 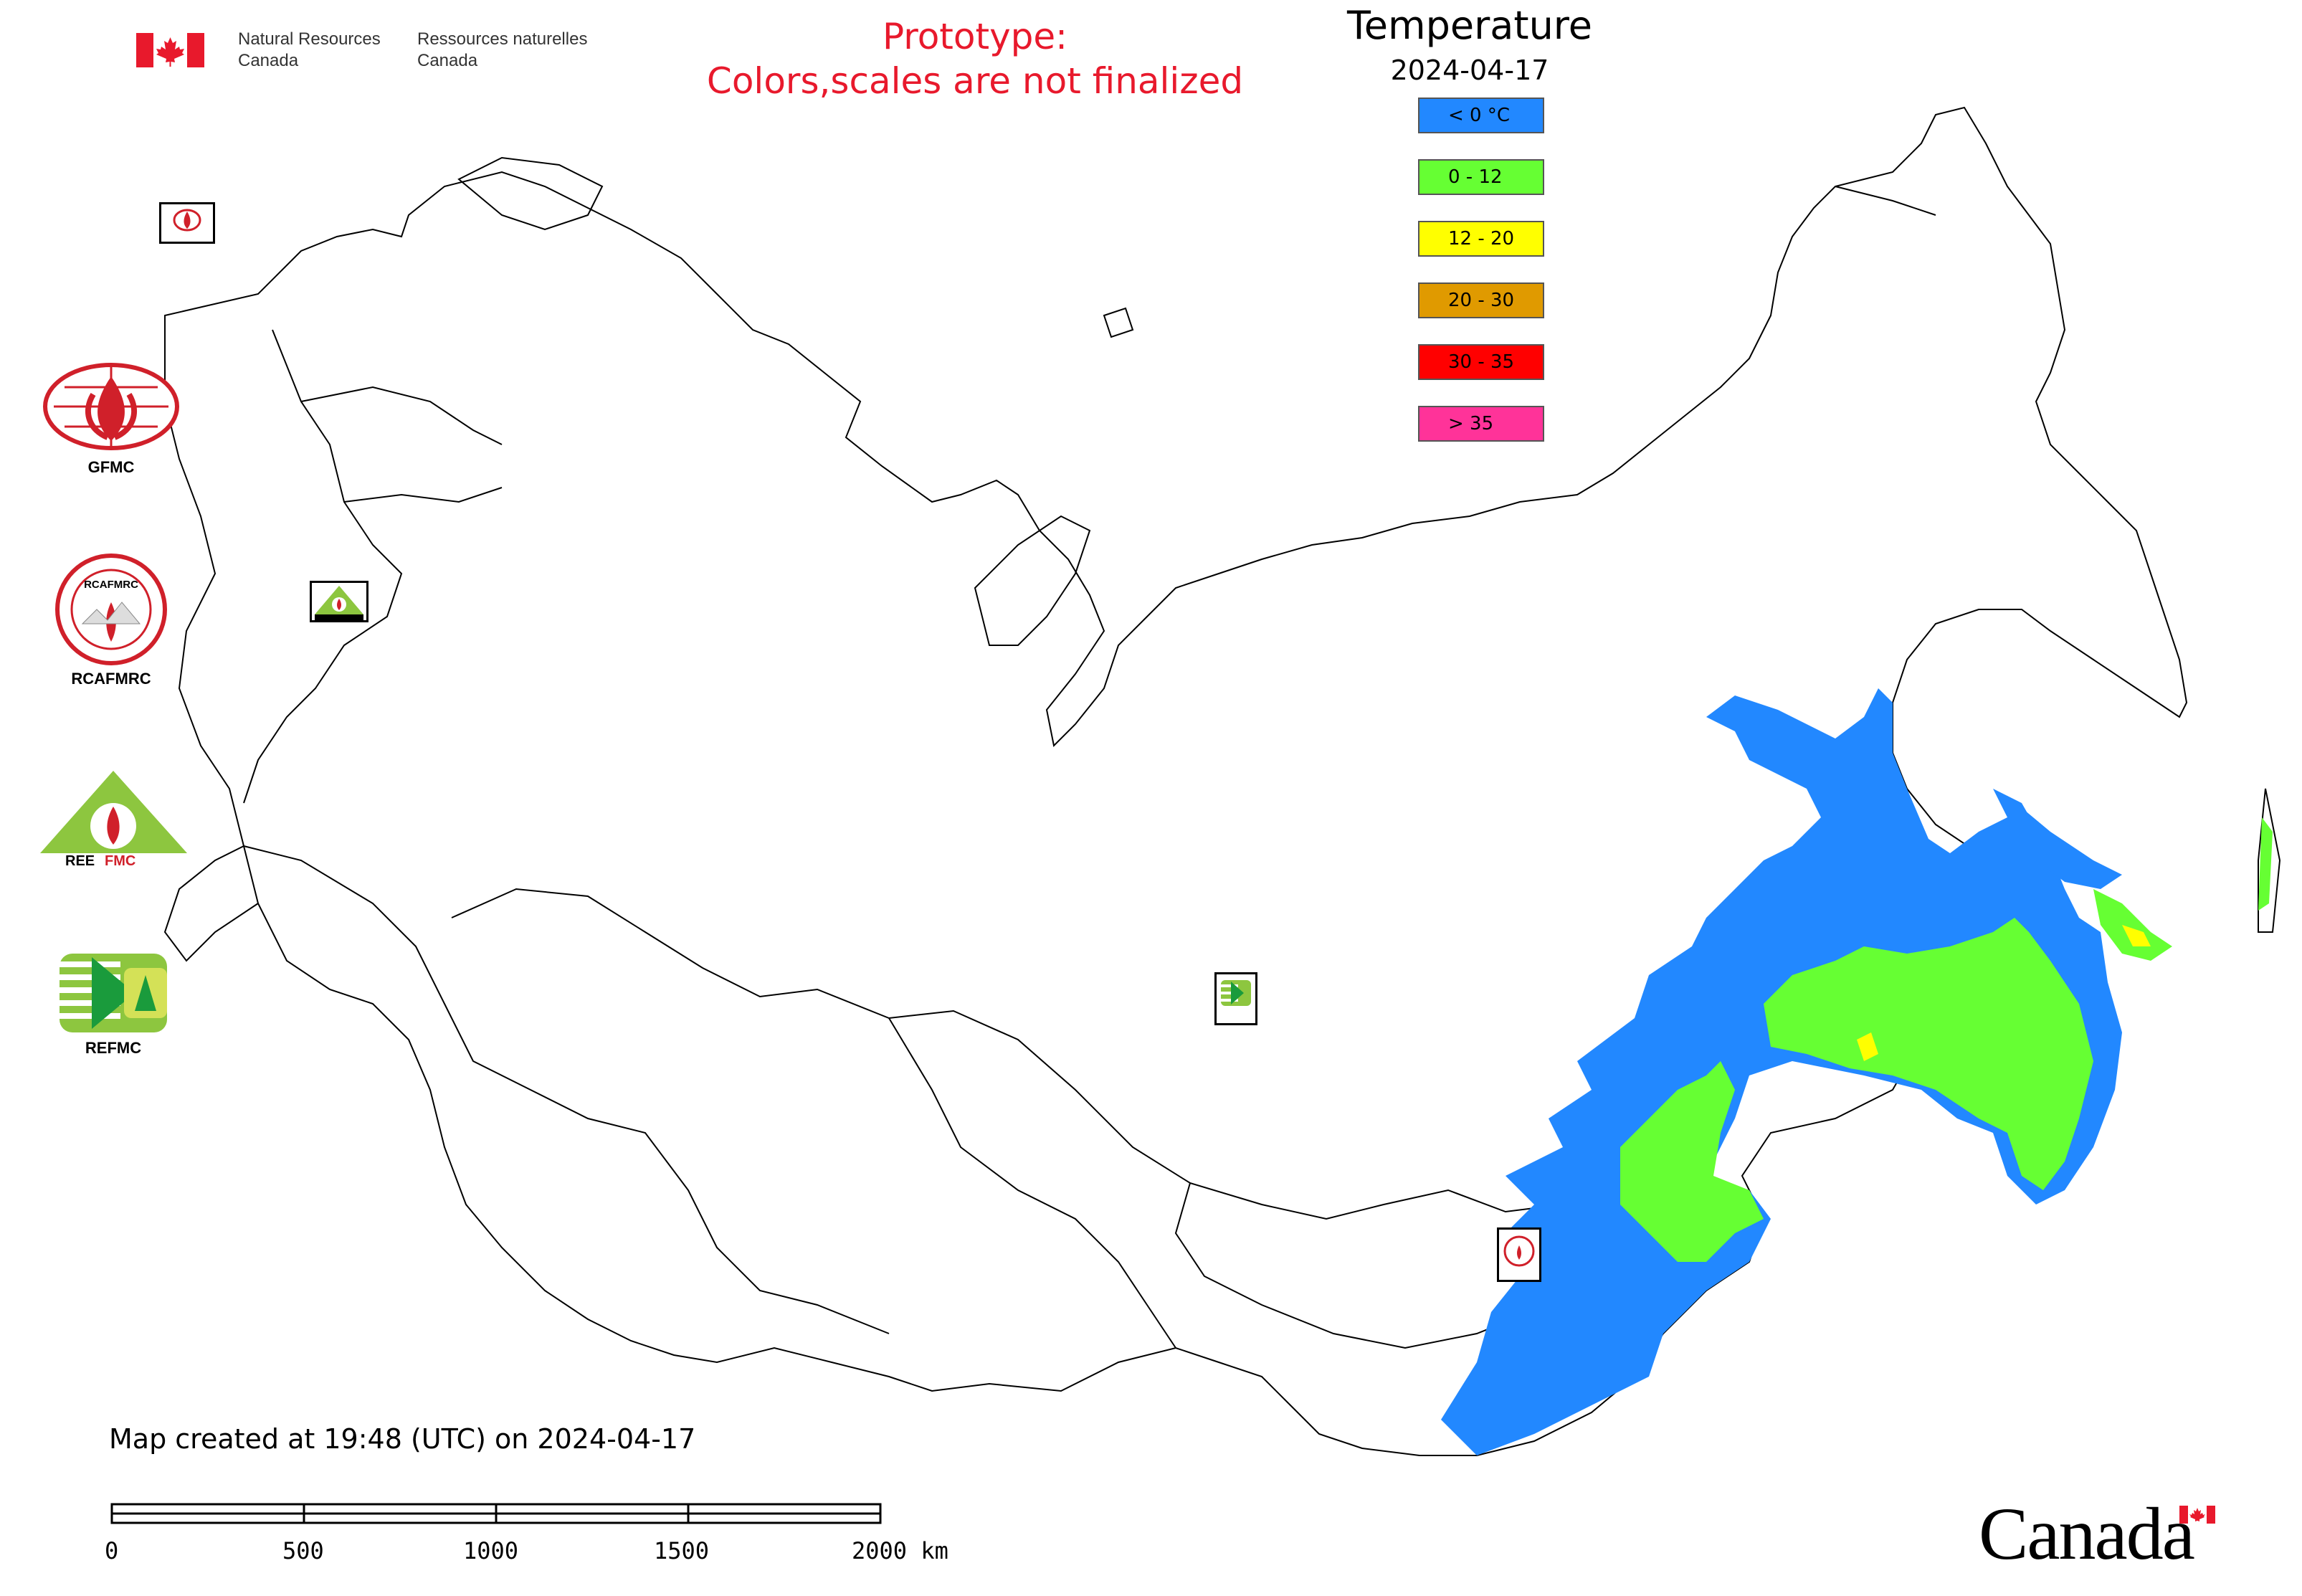 I want to click on partner-label: REFMC, so click(x=113, y=1048).